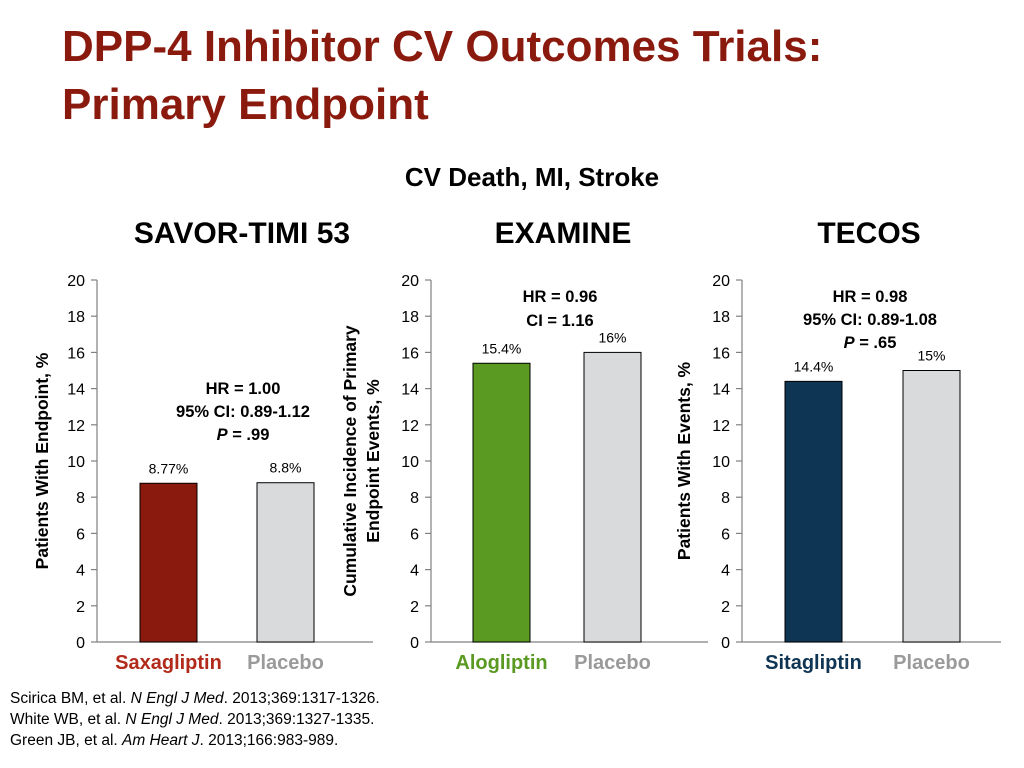 This screenshot has width=1024, height=768. What do you see at coordinates (442, 46) in the screenshot?
I see `slide-title-line-1: DPP-4 Inhibitor CV Outcomes Trials:` at bounding box center [442, 46].